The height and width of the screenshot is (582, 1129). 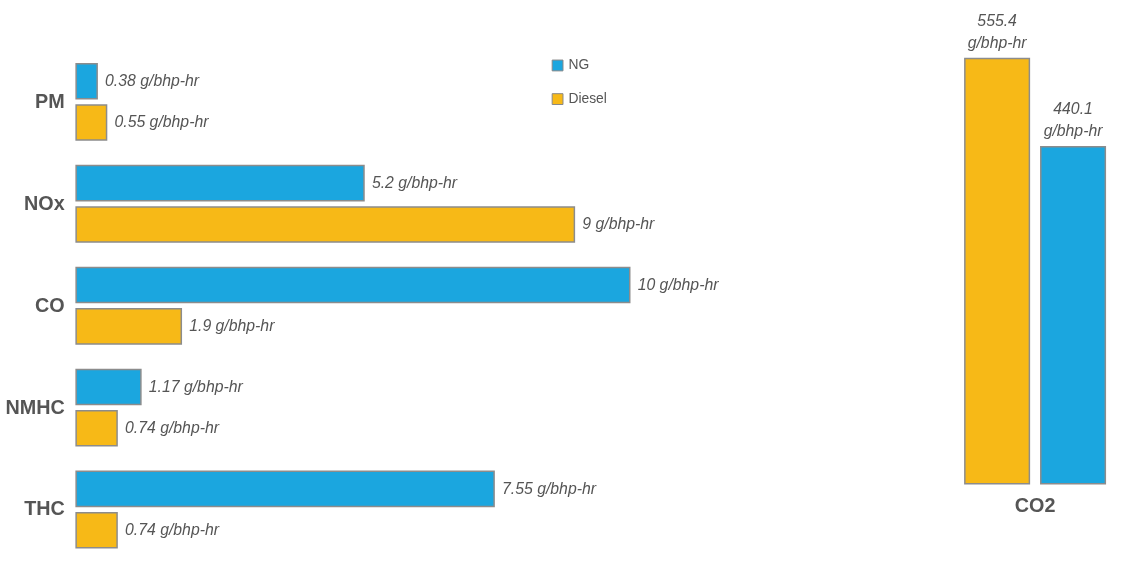 What do you see at coordinates (162, 122) in the screenshot?
I see `data-label: 0.55 g/bhp-hr` at bounding box center [162, 122].